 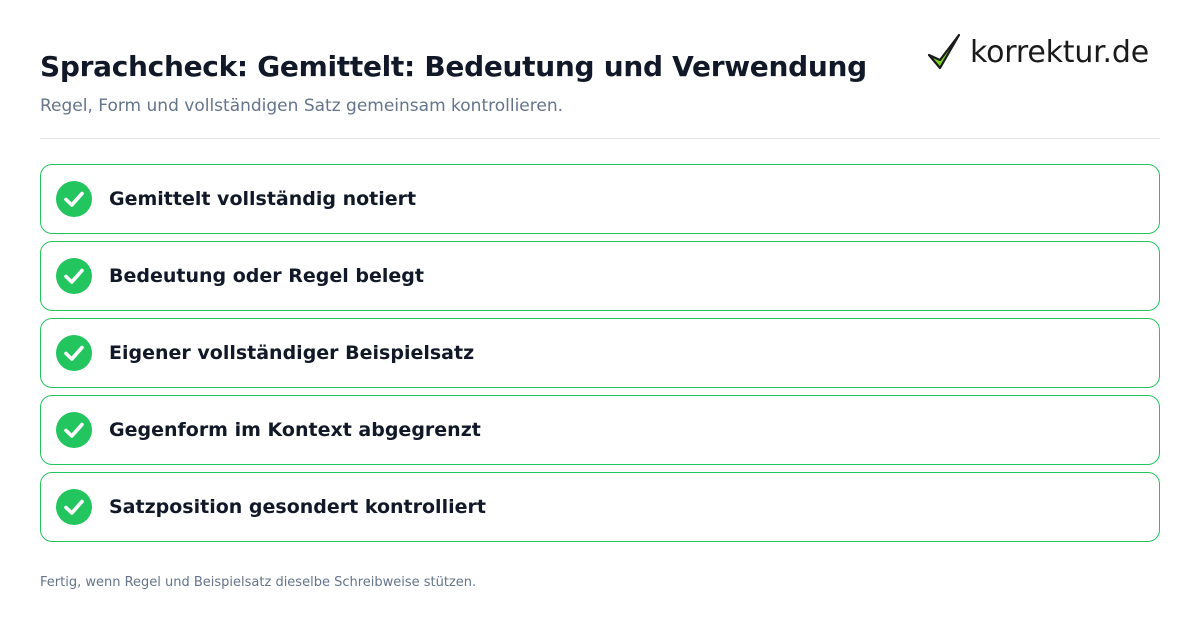 What do you see at coordinates (297, 507) in the screenshot?
I see `checklist-item-label: Satzposition gesondert kontrolliert` at bounding box center [297, 507].